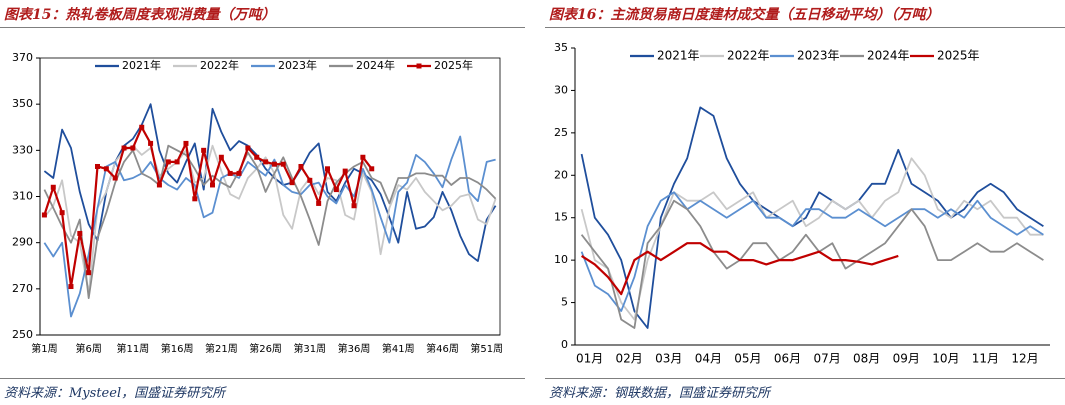 This screenshot has width=1065, height=405. Describe the element at coordinates (309, 348) in the screenshot. I see `x-tick-label: 第31周` at that location.